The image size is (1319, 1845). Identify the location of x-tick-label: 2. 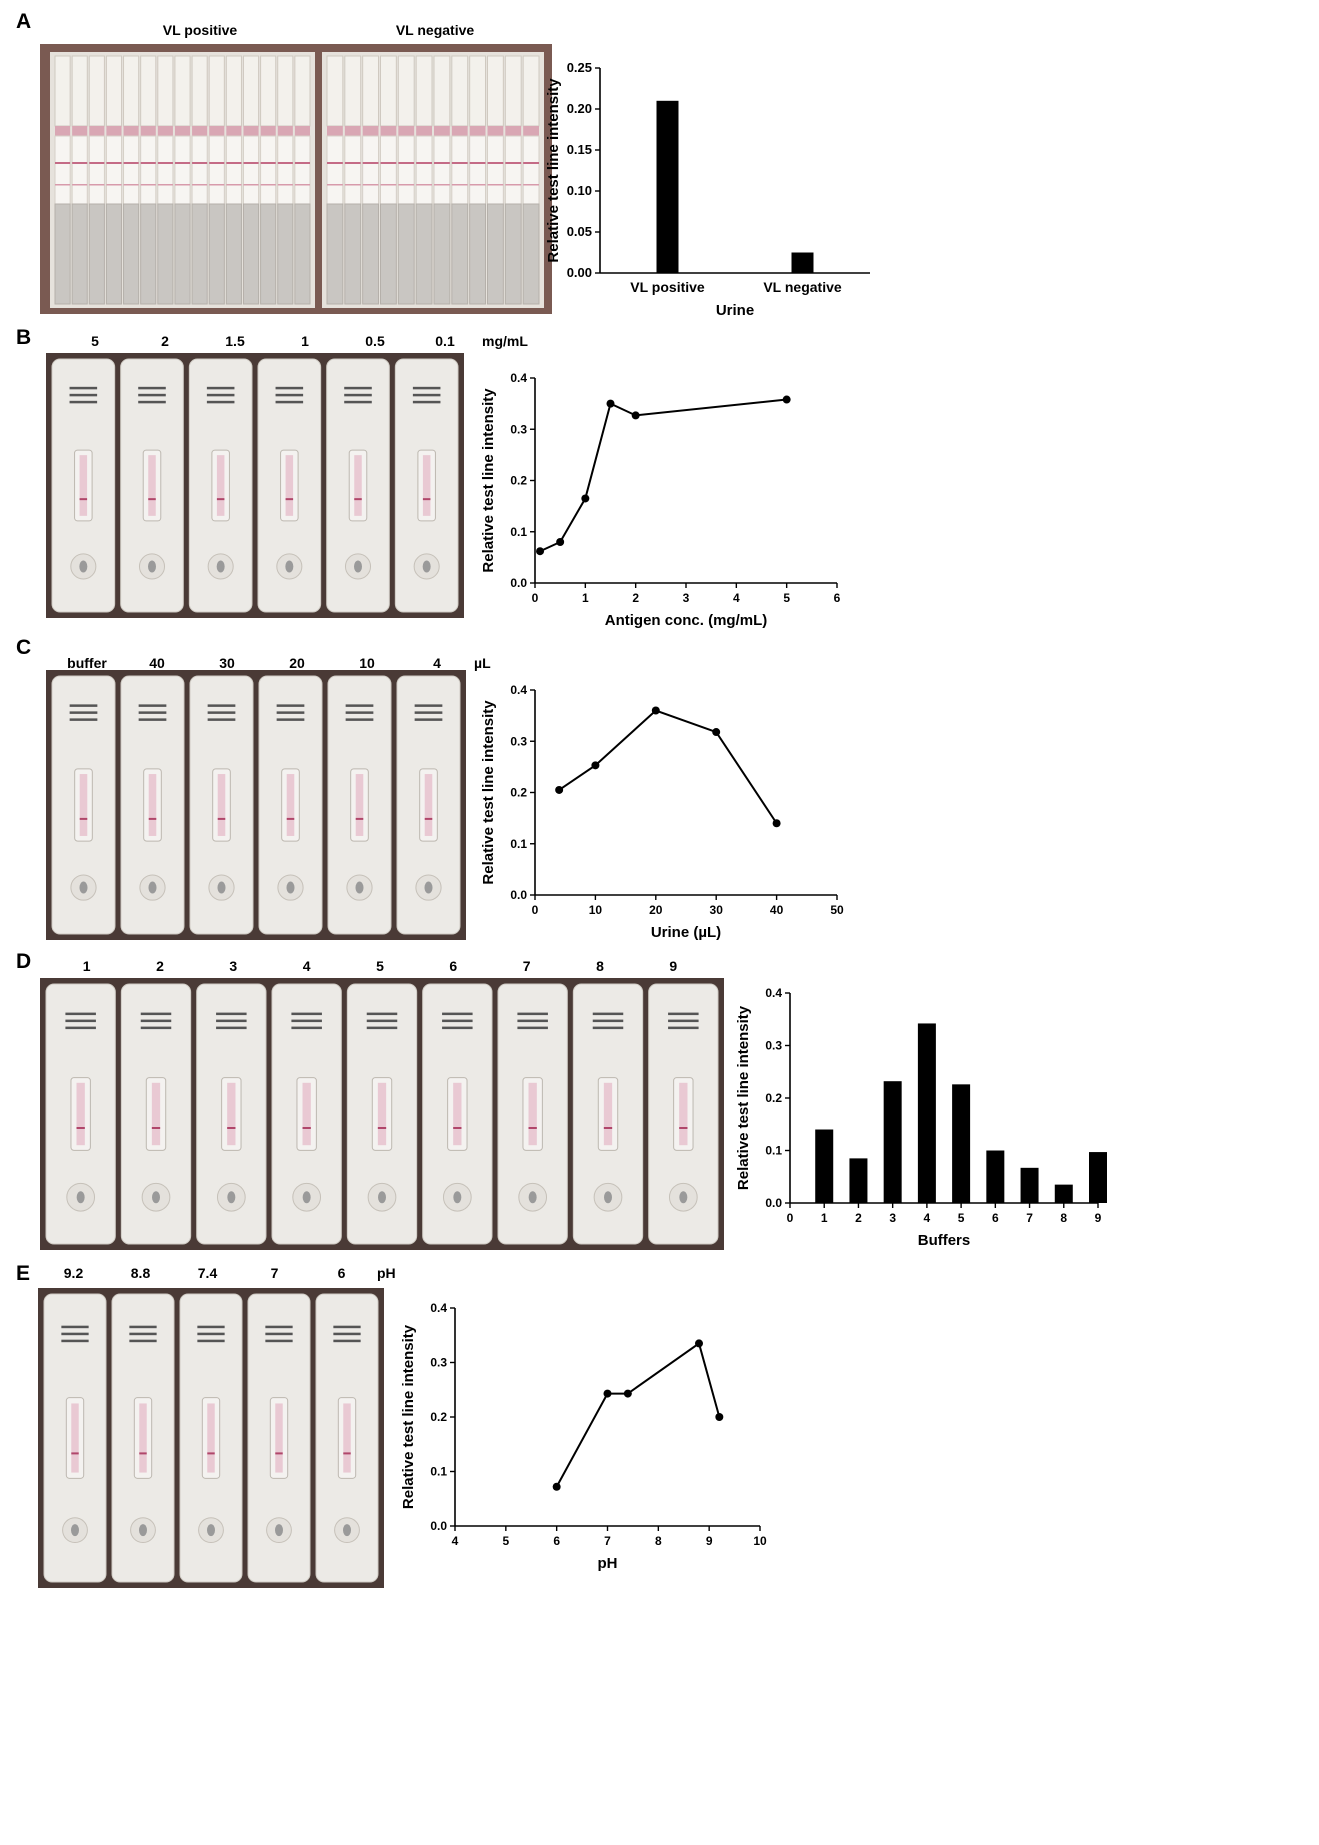
(858, 1218).